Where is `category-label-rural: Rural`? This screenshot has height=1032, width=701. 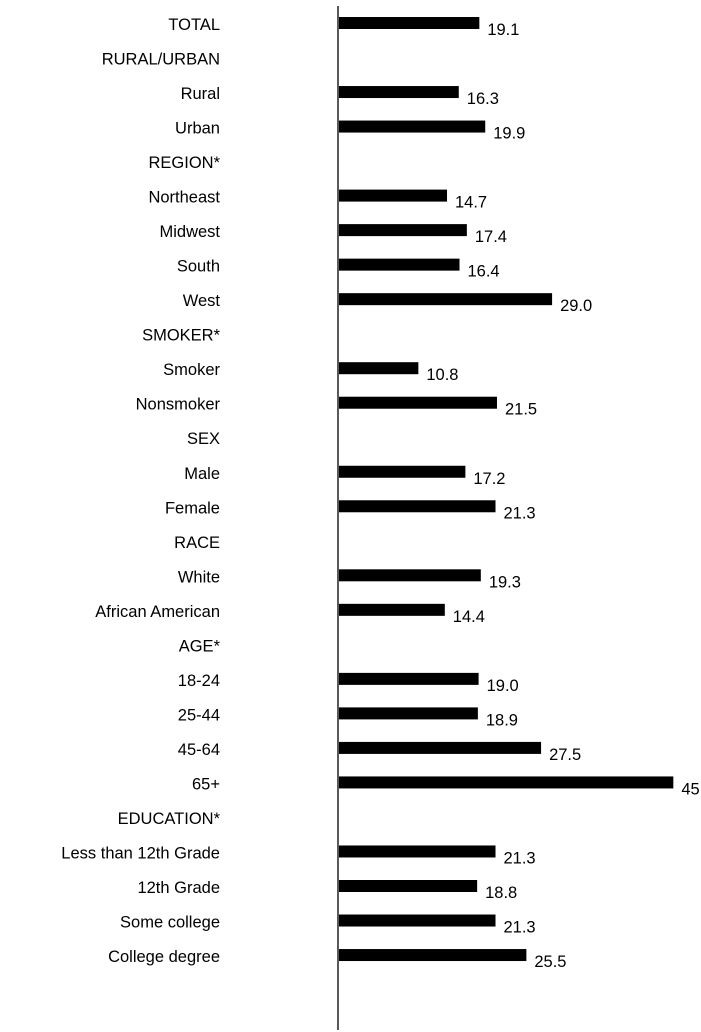
category-label-rural: Rural is located at coordinates (200, 94).